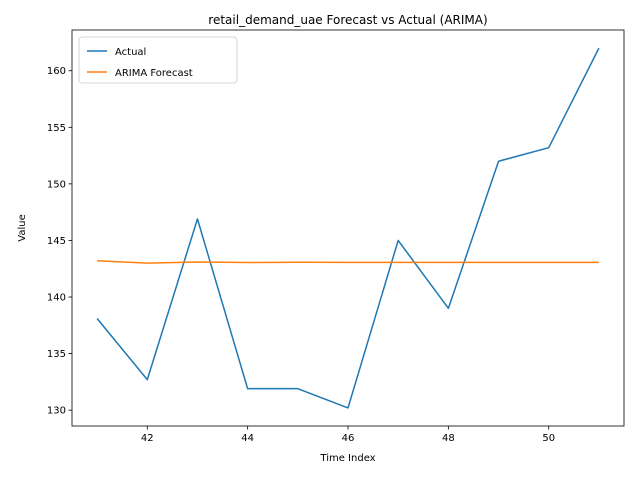 The width and height of the screenshot is (640, 480). I want to click on legend-label: Actual, so click(130, 52).